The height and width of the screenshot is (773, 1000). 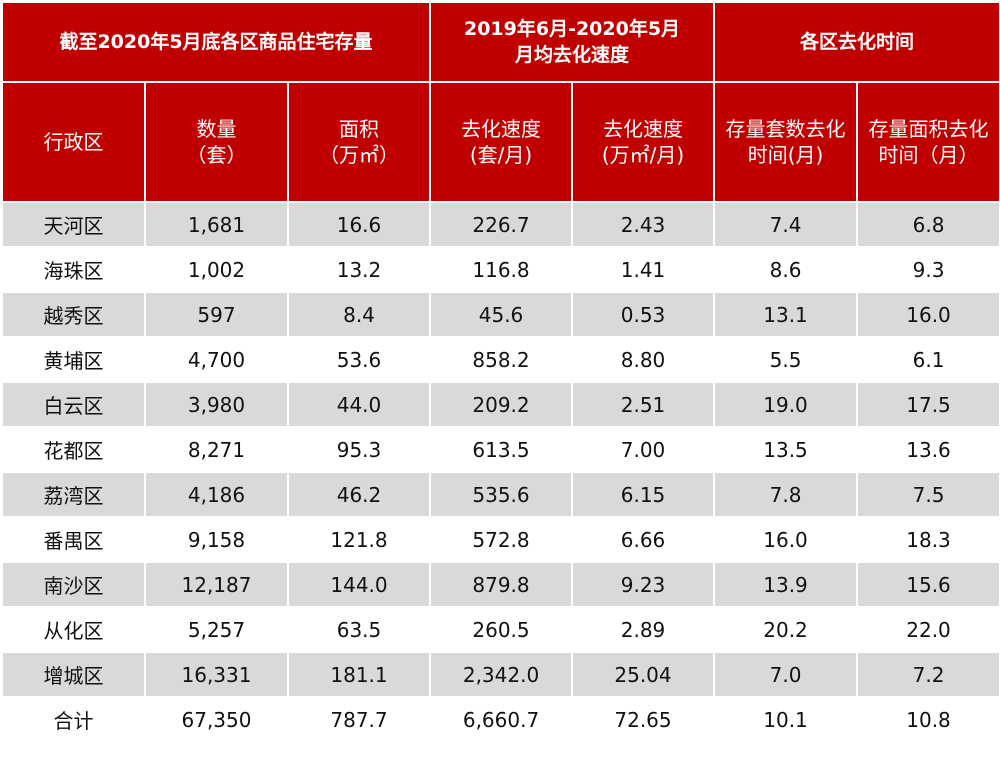 I want to click on speed-units-cell: 226.7, so click(x=501, y=224).